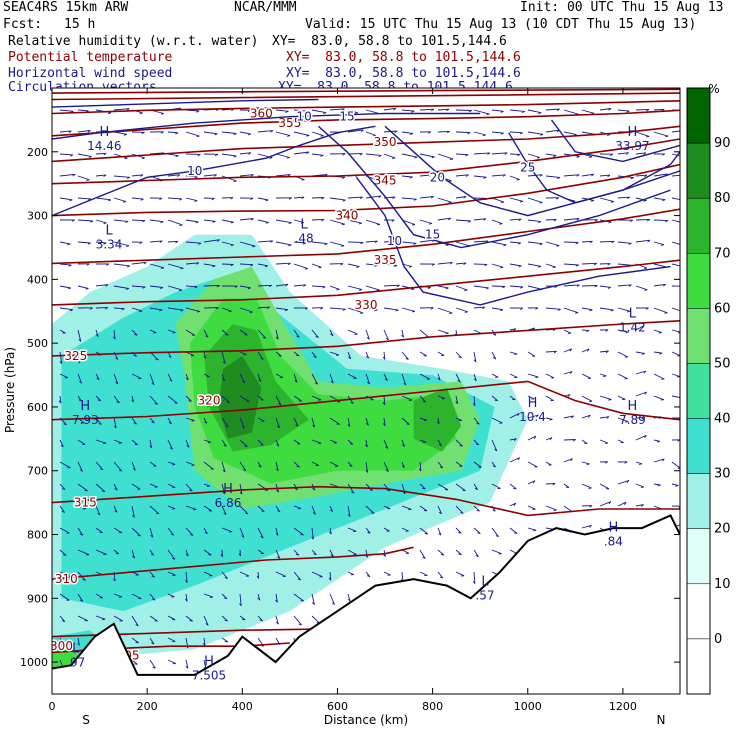 The image size is (740, 740). I want to click on theta-contour-label: 345, so click(385, 180).